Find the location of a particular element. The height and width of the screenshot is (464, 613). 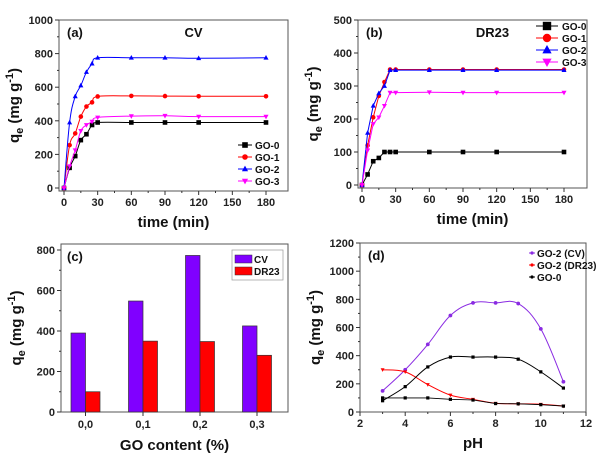

x-tick-label: 4 is located at coordinates (405, 424).